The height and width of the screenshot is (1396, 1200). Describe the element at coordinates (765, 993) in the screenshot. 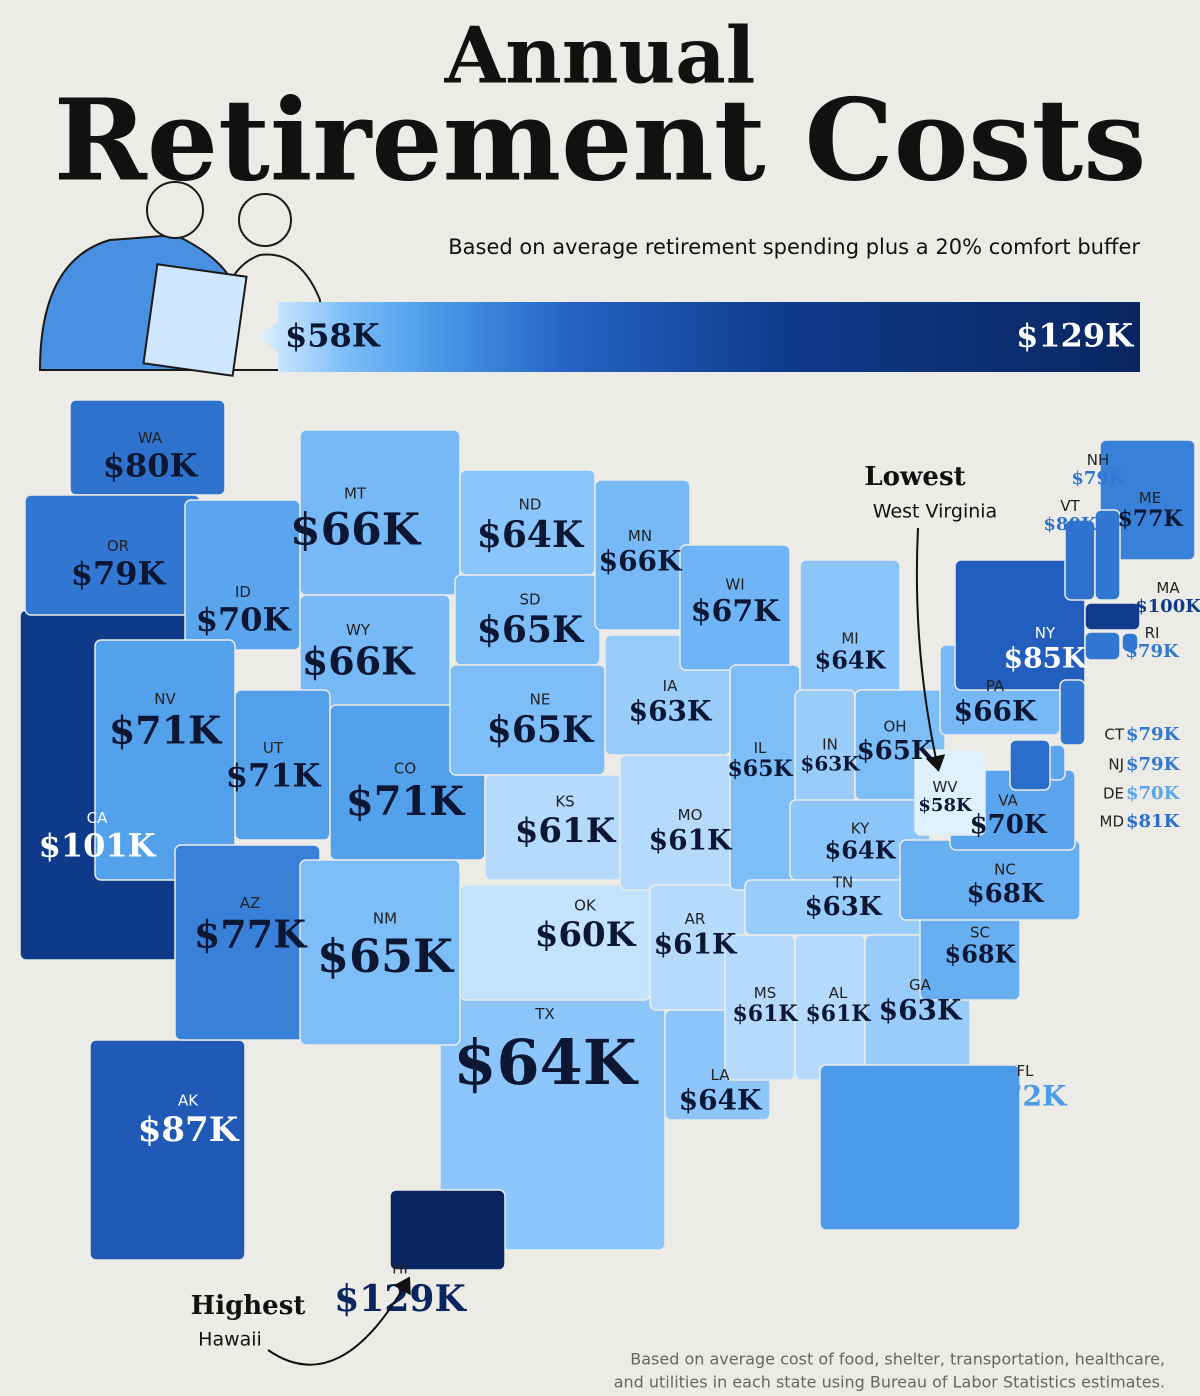

I see `state-abbr: MS` at that location.